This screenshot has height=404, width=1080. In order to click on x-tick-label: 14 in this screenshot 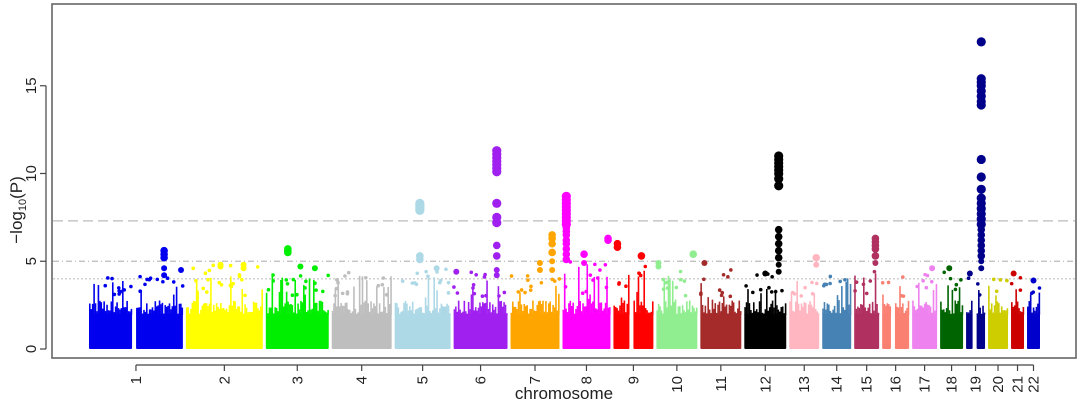, I will do `click(837, 384)`.